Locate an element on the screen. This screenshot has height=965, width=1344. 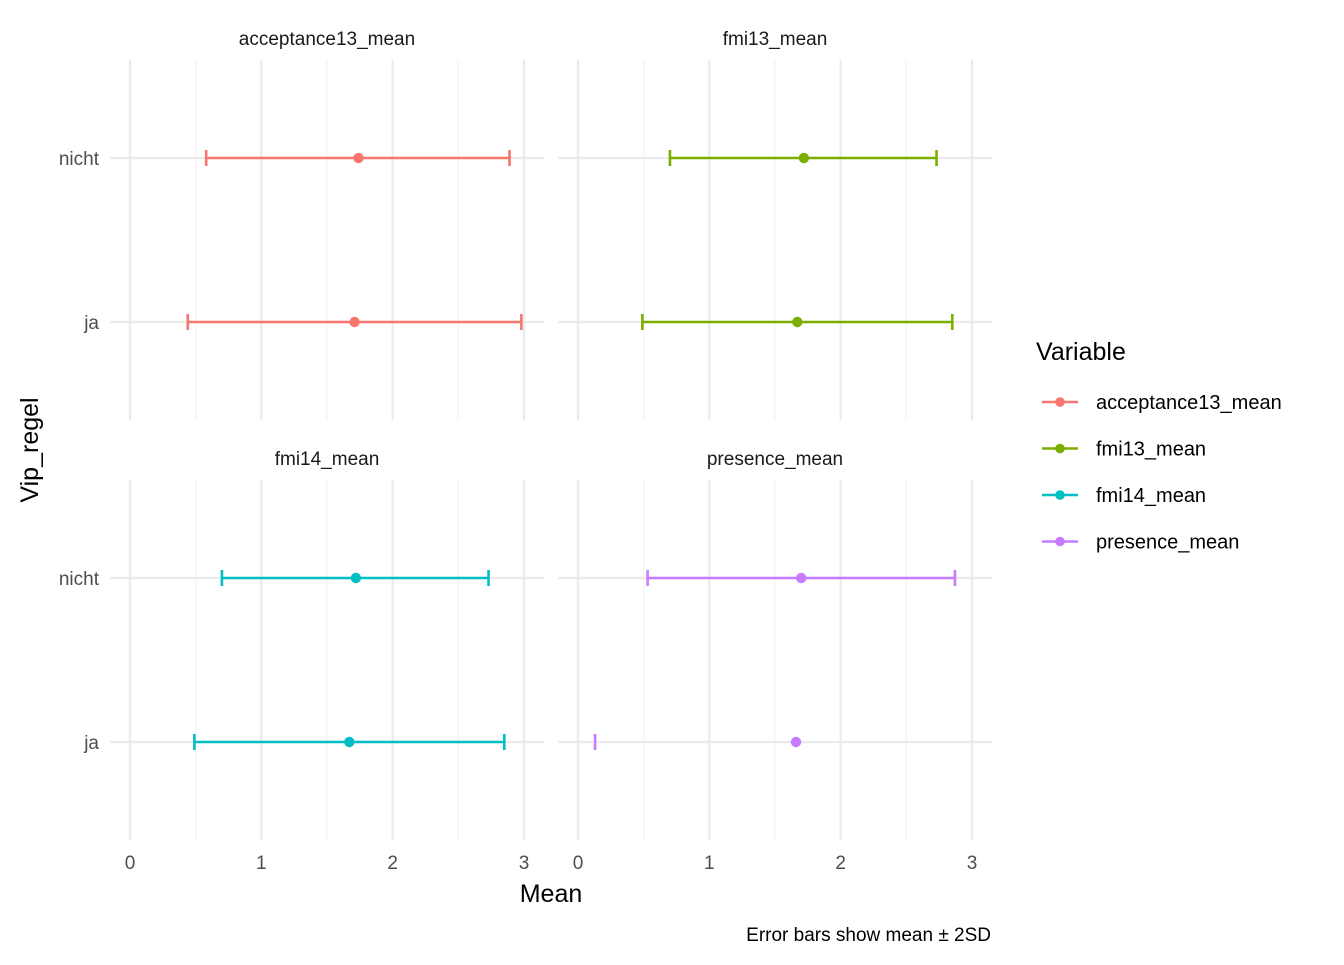
legend-label: presence_mean is located at coordinates (1167, 543).